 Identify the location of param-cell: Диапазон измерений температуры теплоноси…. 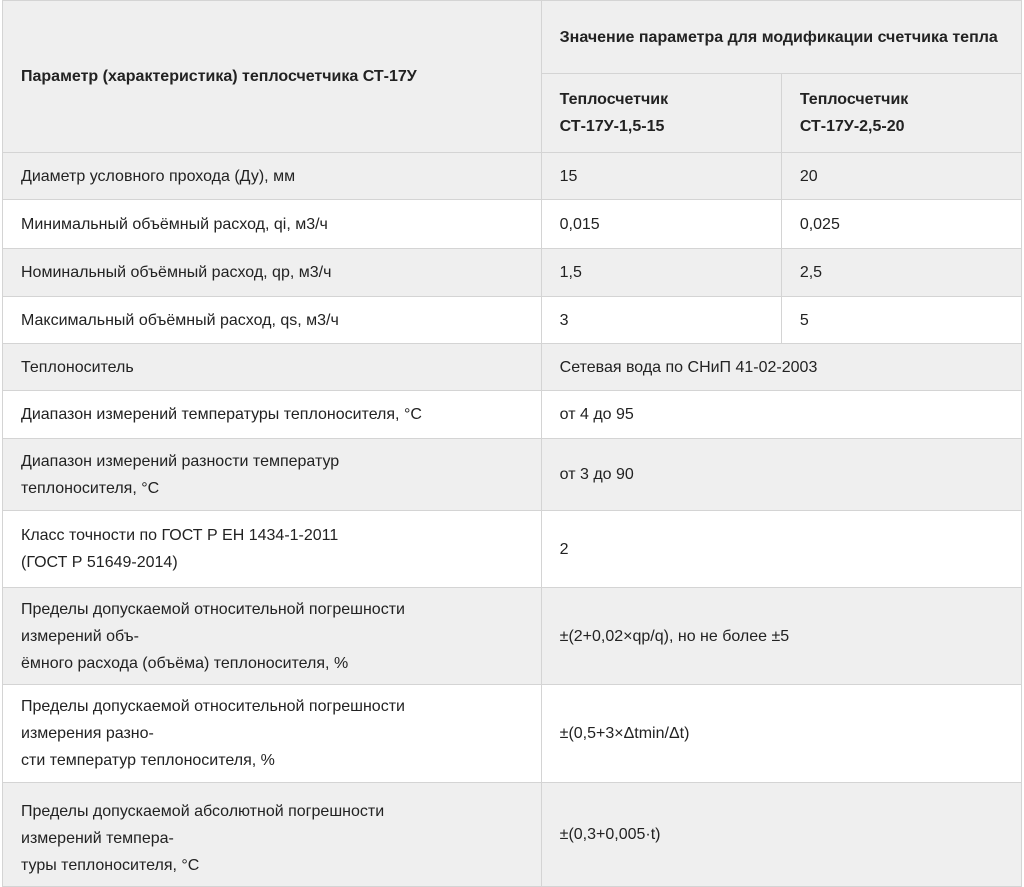
(272, 414).